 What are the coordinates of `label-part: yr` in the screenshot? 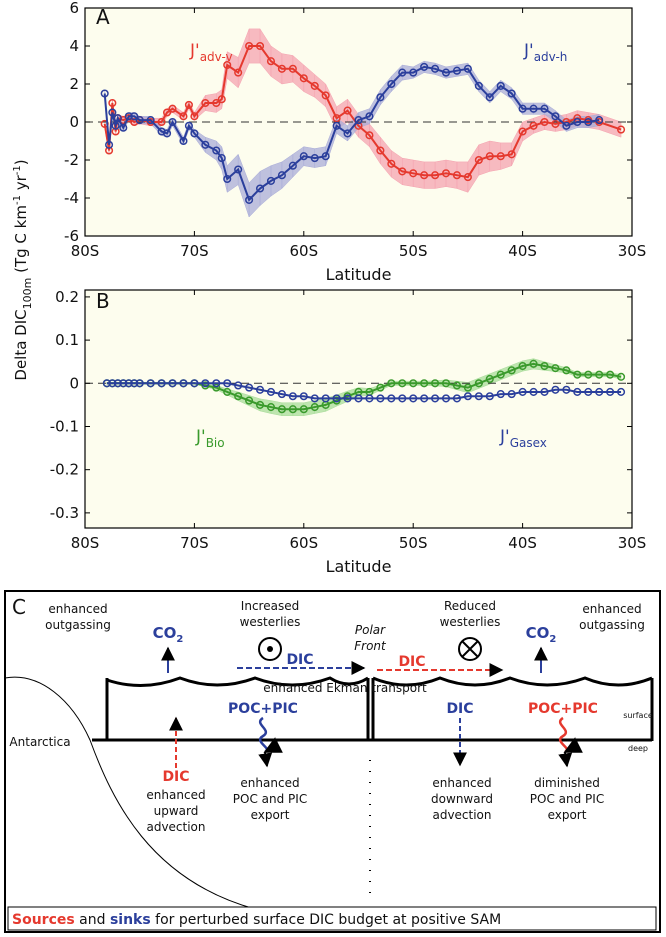 It's located at (21, 184).